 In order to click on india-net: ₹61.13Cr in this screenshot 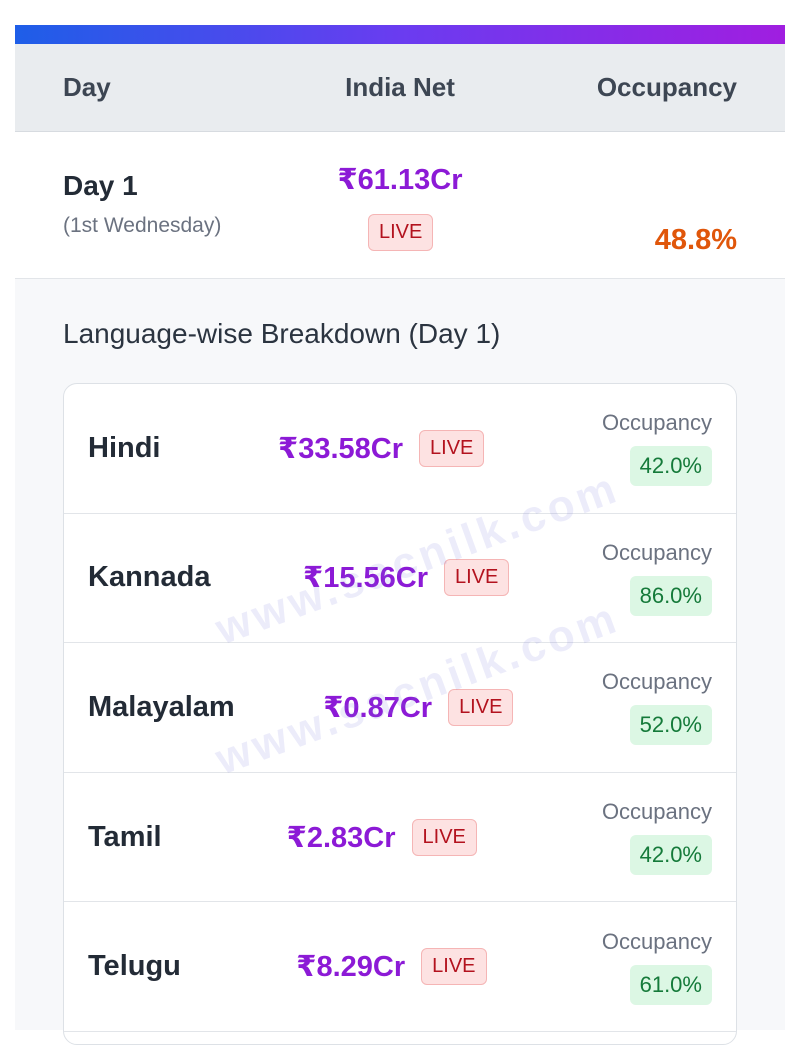, I will do `click(400, 180)`.